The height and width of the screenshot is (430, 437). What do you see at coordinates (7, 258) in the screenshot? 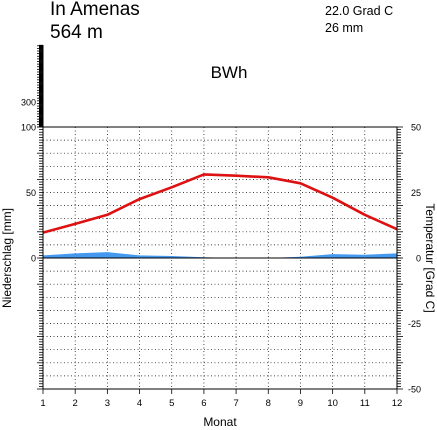
I see `left-axis-label: Niederschlag [mm]` at bounding box center [7, 258].